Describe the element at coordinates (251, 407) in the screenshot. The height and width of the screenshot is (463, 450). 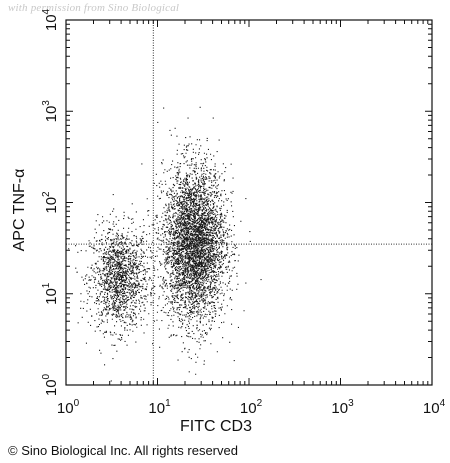
I see `x-tick-label: 10²` at that location.